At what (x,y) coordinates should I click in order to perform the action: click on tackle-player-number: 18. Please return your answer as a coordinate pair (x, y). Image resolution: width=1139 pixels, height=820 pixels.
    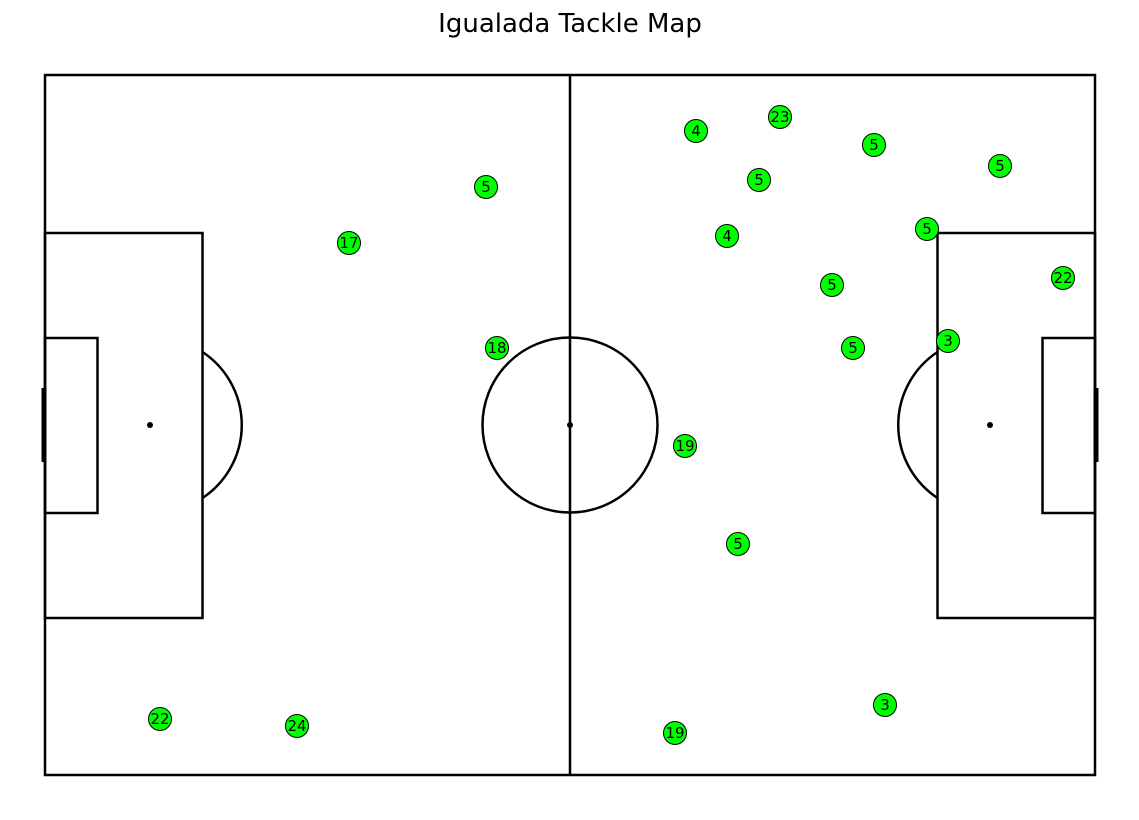
    Looking at the image, I should click on (496, 348).